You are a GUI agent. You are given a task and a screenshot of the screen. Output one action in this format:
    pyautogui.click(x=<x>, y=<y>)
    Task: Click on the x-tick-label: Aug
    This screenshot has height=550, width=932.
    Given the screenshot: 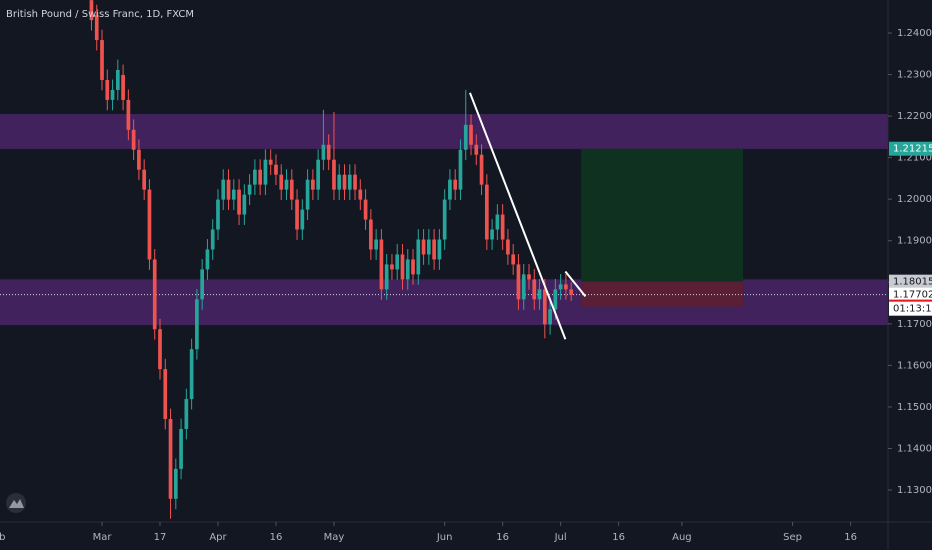 What is the action you would take?
    pyautogui.click(x=682, y=537)
    